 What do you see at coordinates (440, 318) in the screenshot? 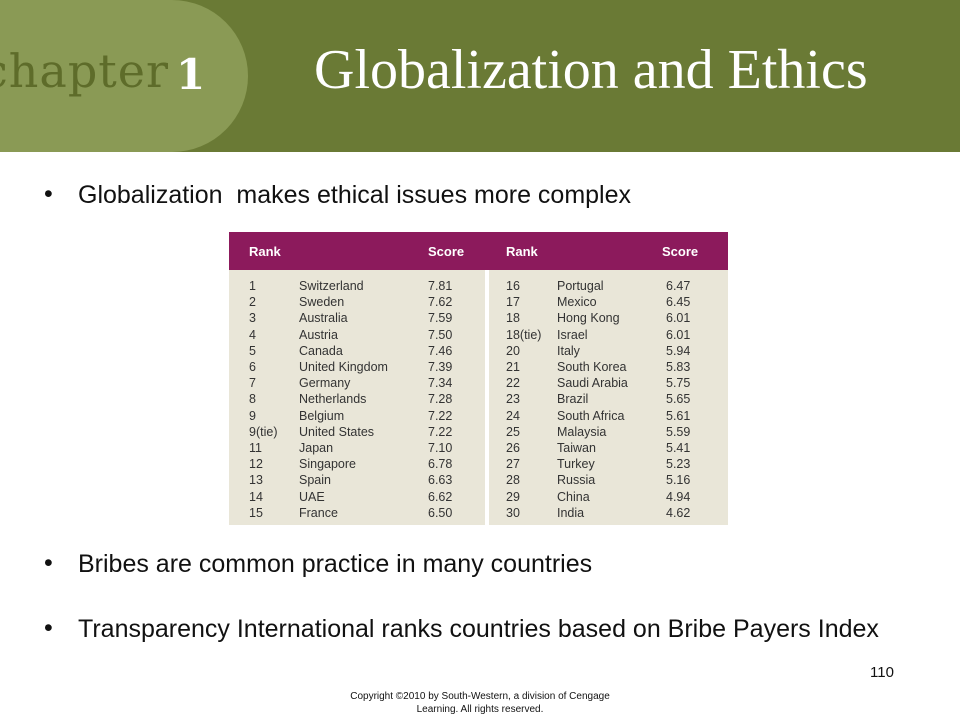
I see `table-cell-score: 7.59` at bounding box center [440, 318].